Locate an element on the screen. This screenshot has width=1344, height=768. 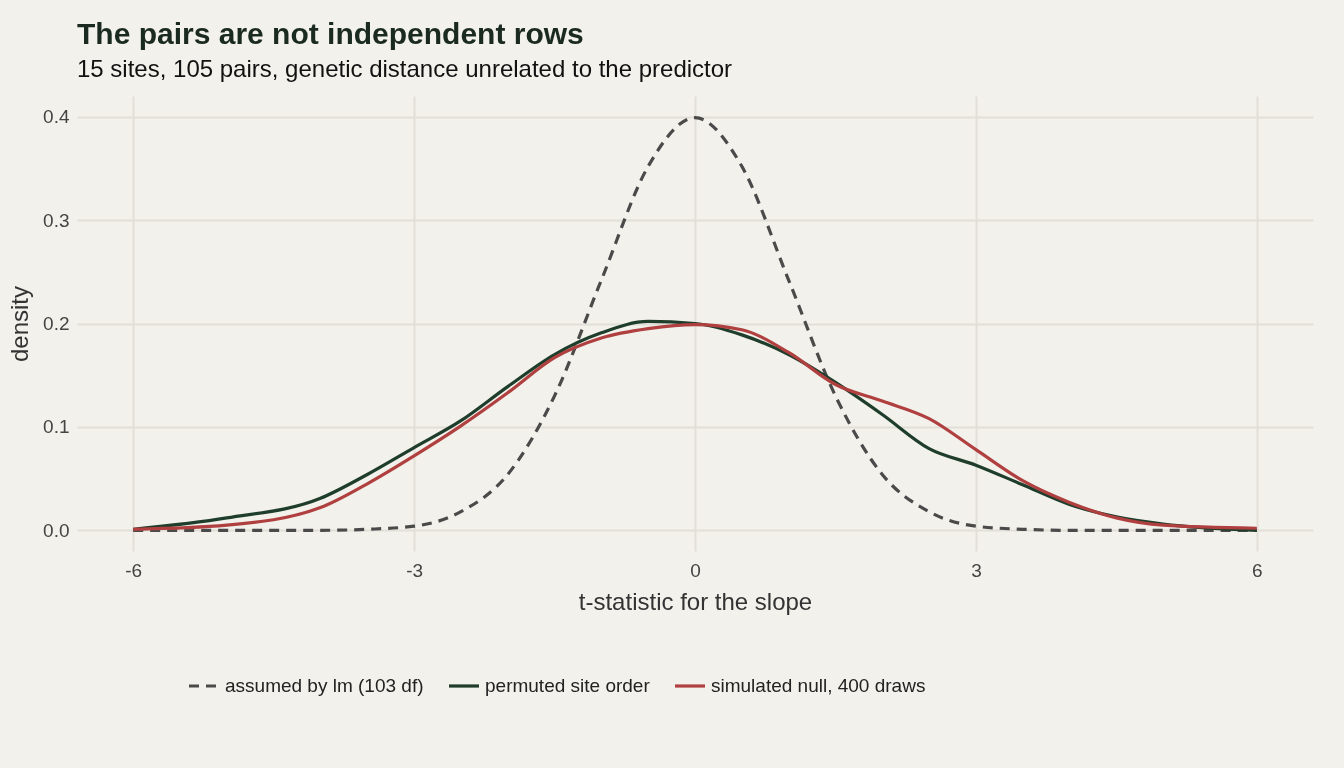
x-tick-label: 3 is located at coordinates (976, 570).